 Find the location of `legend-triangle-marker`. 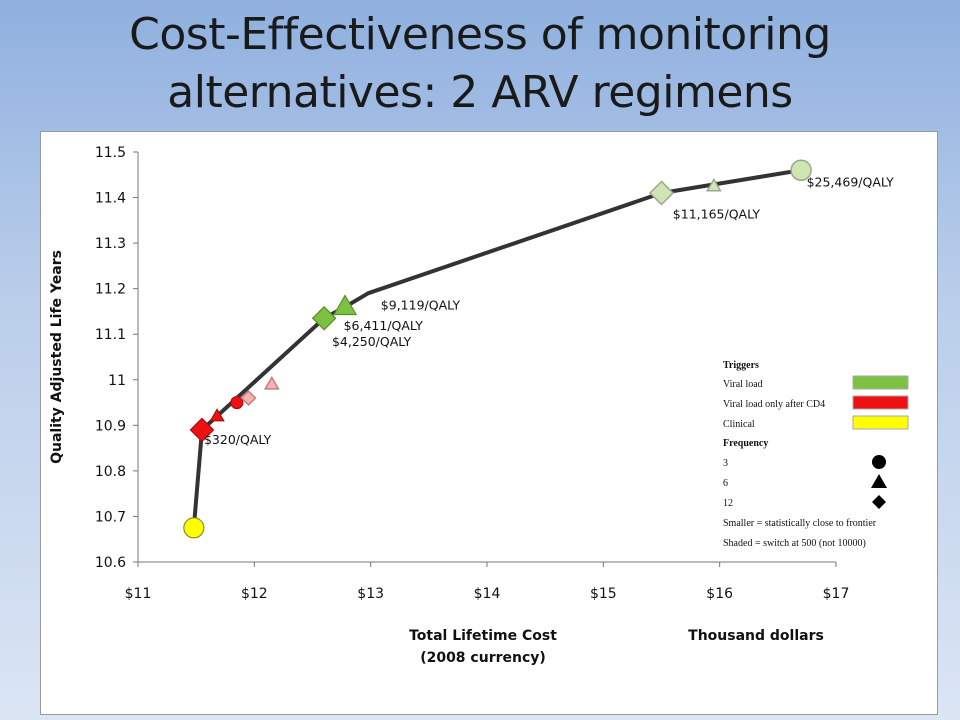

legend-triangle-marker is located at coordinates (879, 481).